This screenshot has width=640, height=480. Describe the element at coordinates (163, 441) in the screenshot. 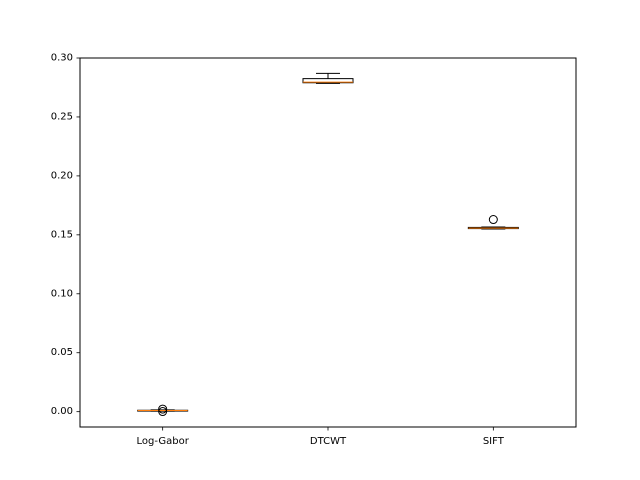

I see `x-tick-label: Log-Gabor` at that location.